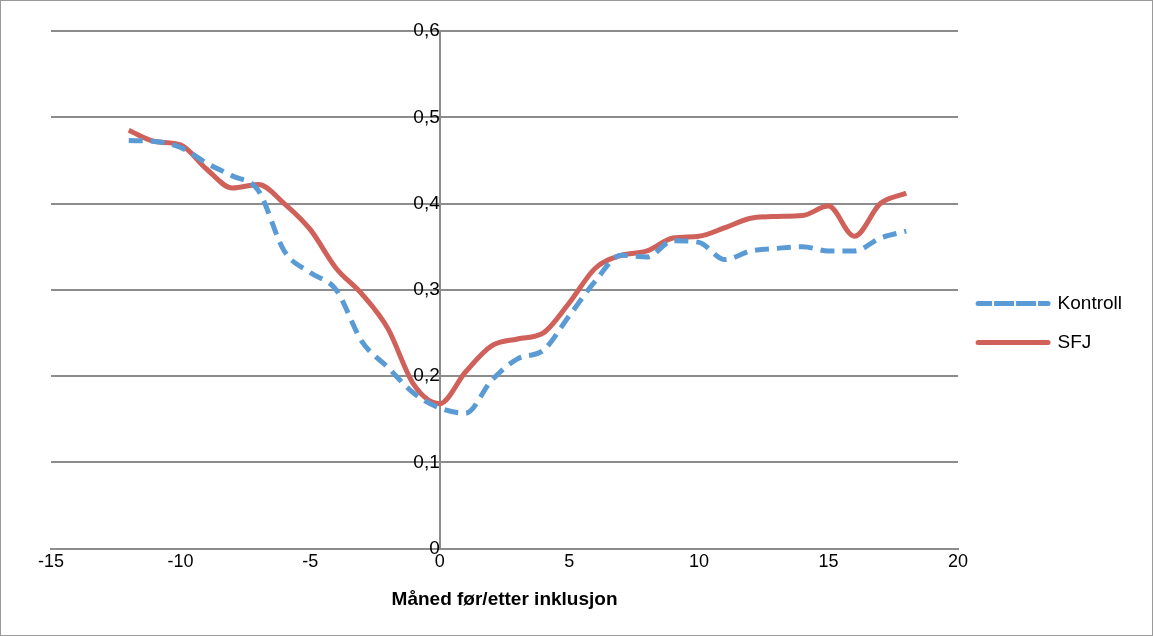 This screenshot has height=636, width=1153. Describe the element at coordinates (958, 561) in the screenshot. I see `x-tick-label: 20` at that location.